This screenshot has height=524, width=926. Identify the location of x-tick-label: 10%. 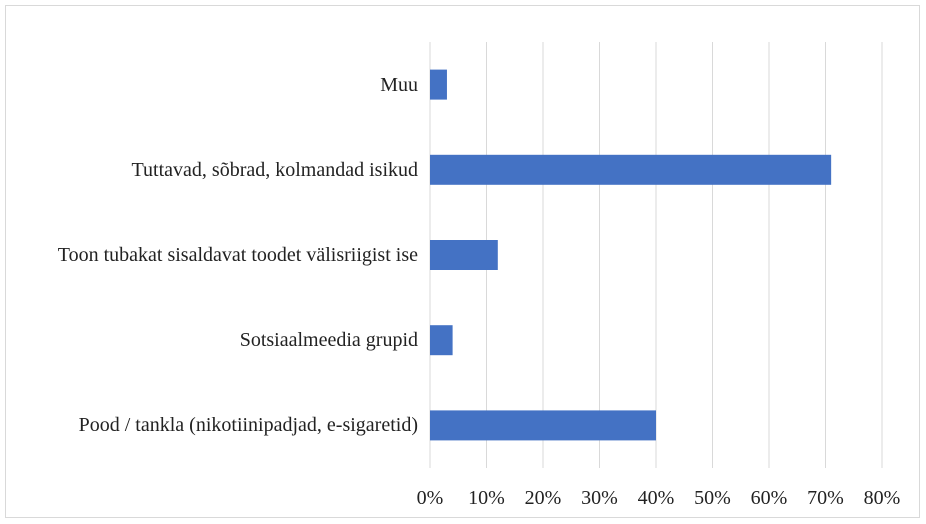
(486, 498).